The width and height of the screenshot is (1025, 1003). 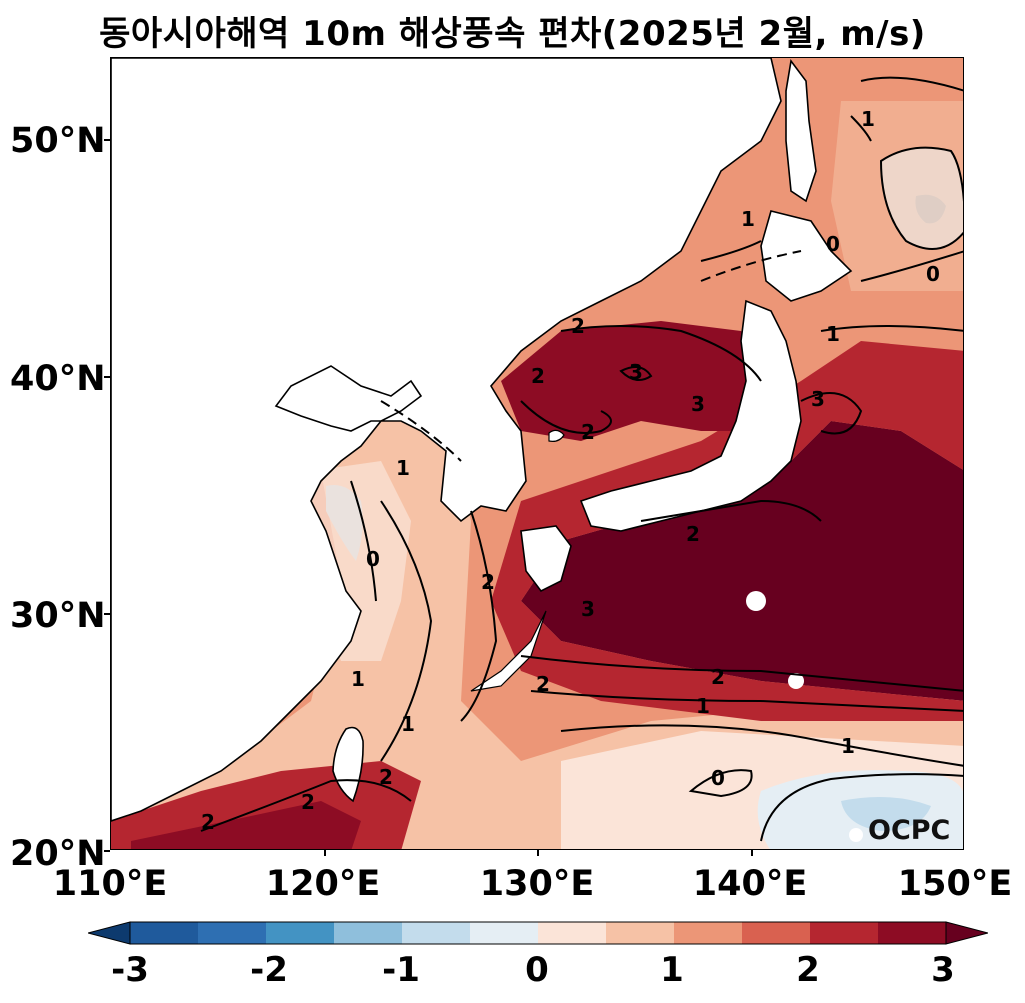 I want to click on field-eastsea-gt3, so click(x=641, y=381).